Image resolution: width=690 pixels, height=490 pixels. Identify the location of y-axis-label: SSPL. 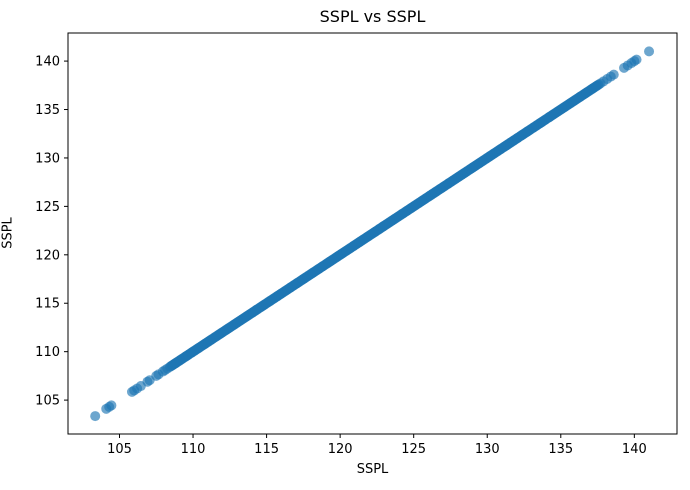
(8, 233).